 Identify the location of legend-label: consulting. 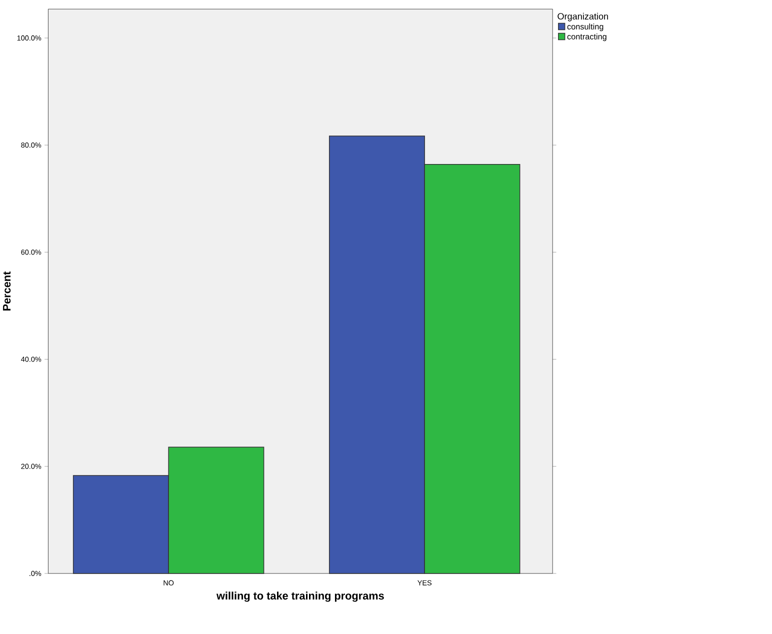
(585, 27).